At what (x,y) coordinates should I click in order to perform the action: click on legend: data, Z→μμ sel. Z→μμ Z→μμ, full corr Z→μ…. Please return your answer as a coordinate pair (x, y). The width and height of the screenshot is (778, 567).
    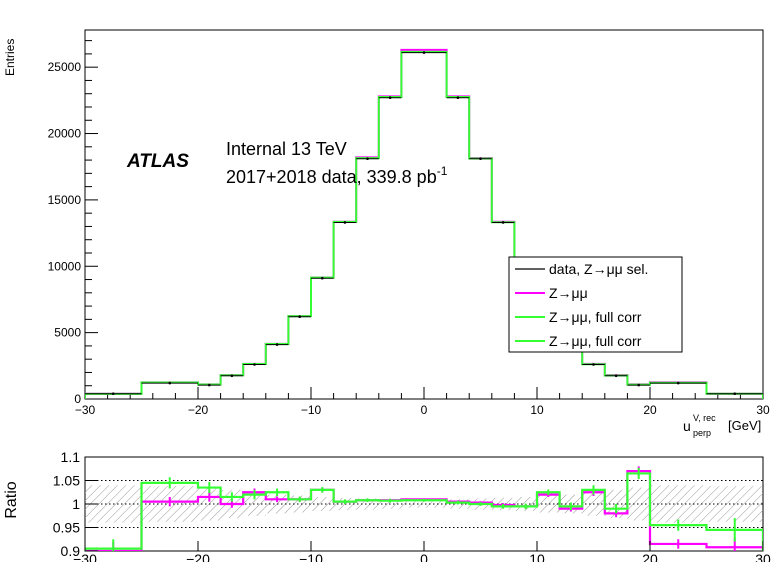
    Looking at the image, I should click on (595, 304).